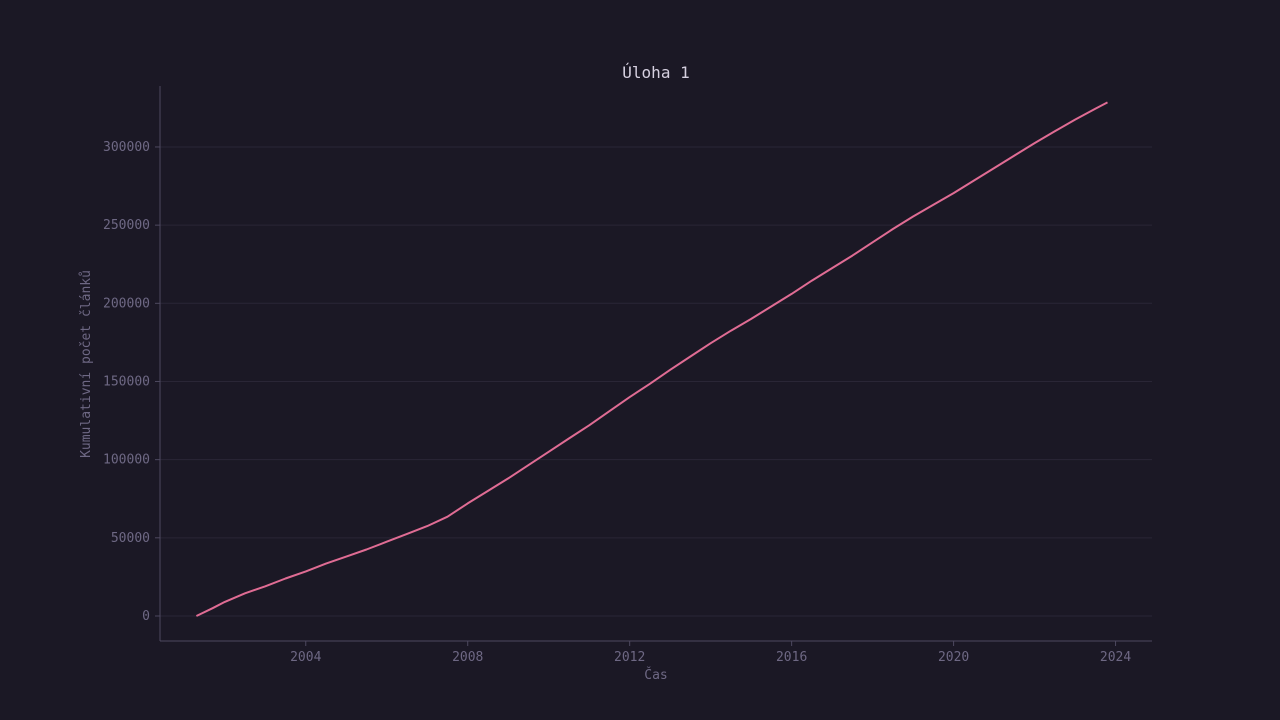 Image resolution: width=1280 pixels, height=720 pixels. Describe the element at coordinates (146, 616) in the screenshot. I see `y-tick-label: 0` at that location.